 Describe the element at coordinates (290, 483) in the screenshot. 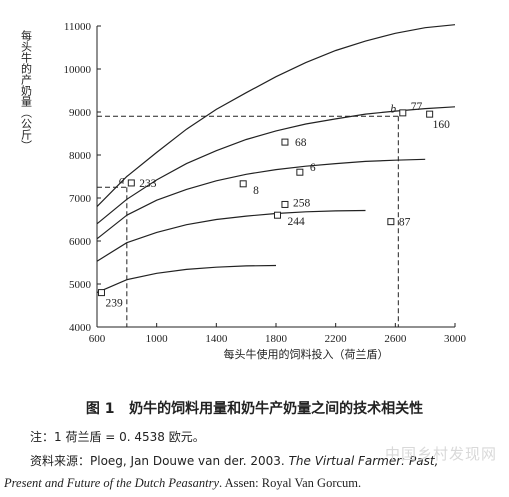

I see `source-suffix: . Assen: Royal Van Gorcum.` at that location.